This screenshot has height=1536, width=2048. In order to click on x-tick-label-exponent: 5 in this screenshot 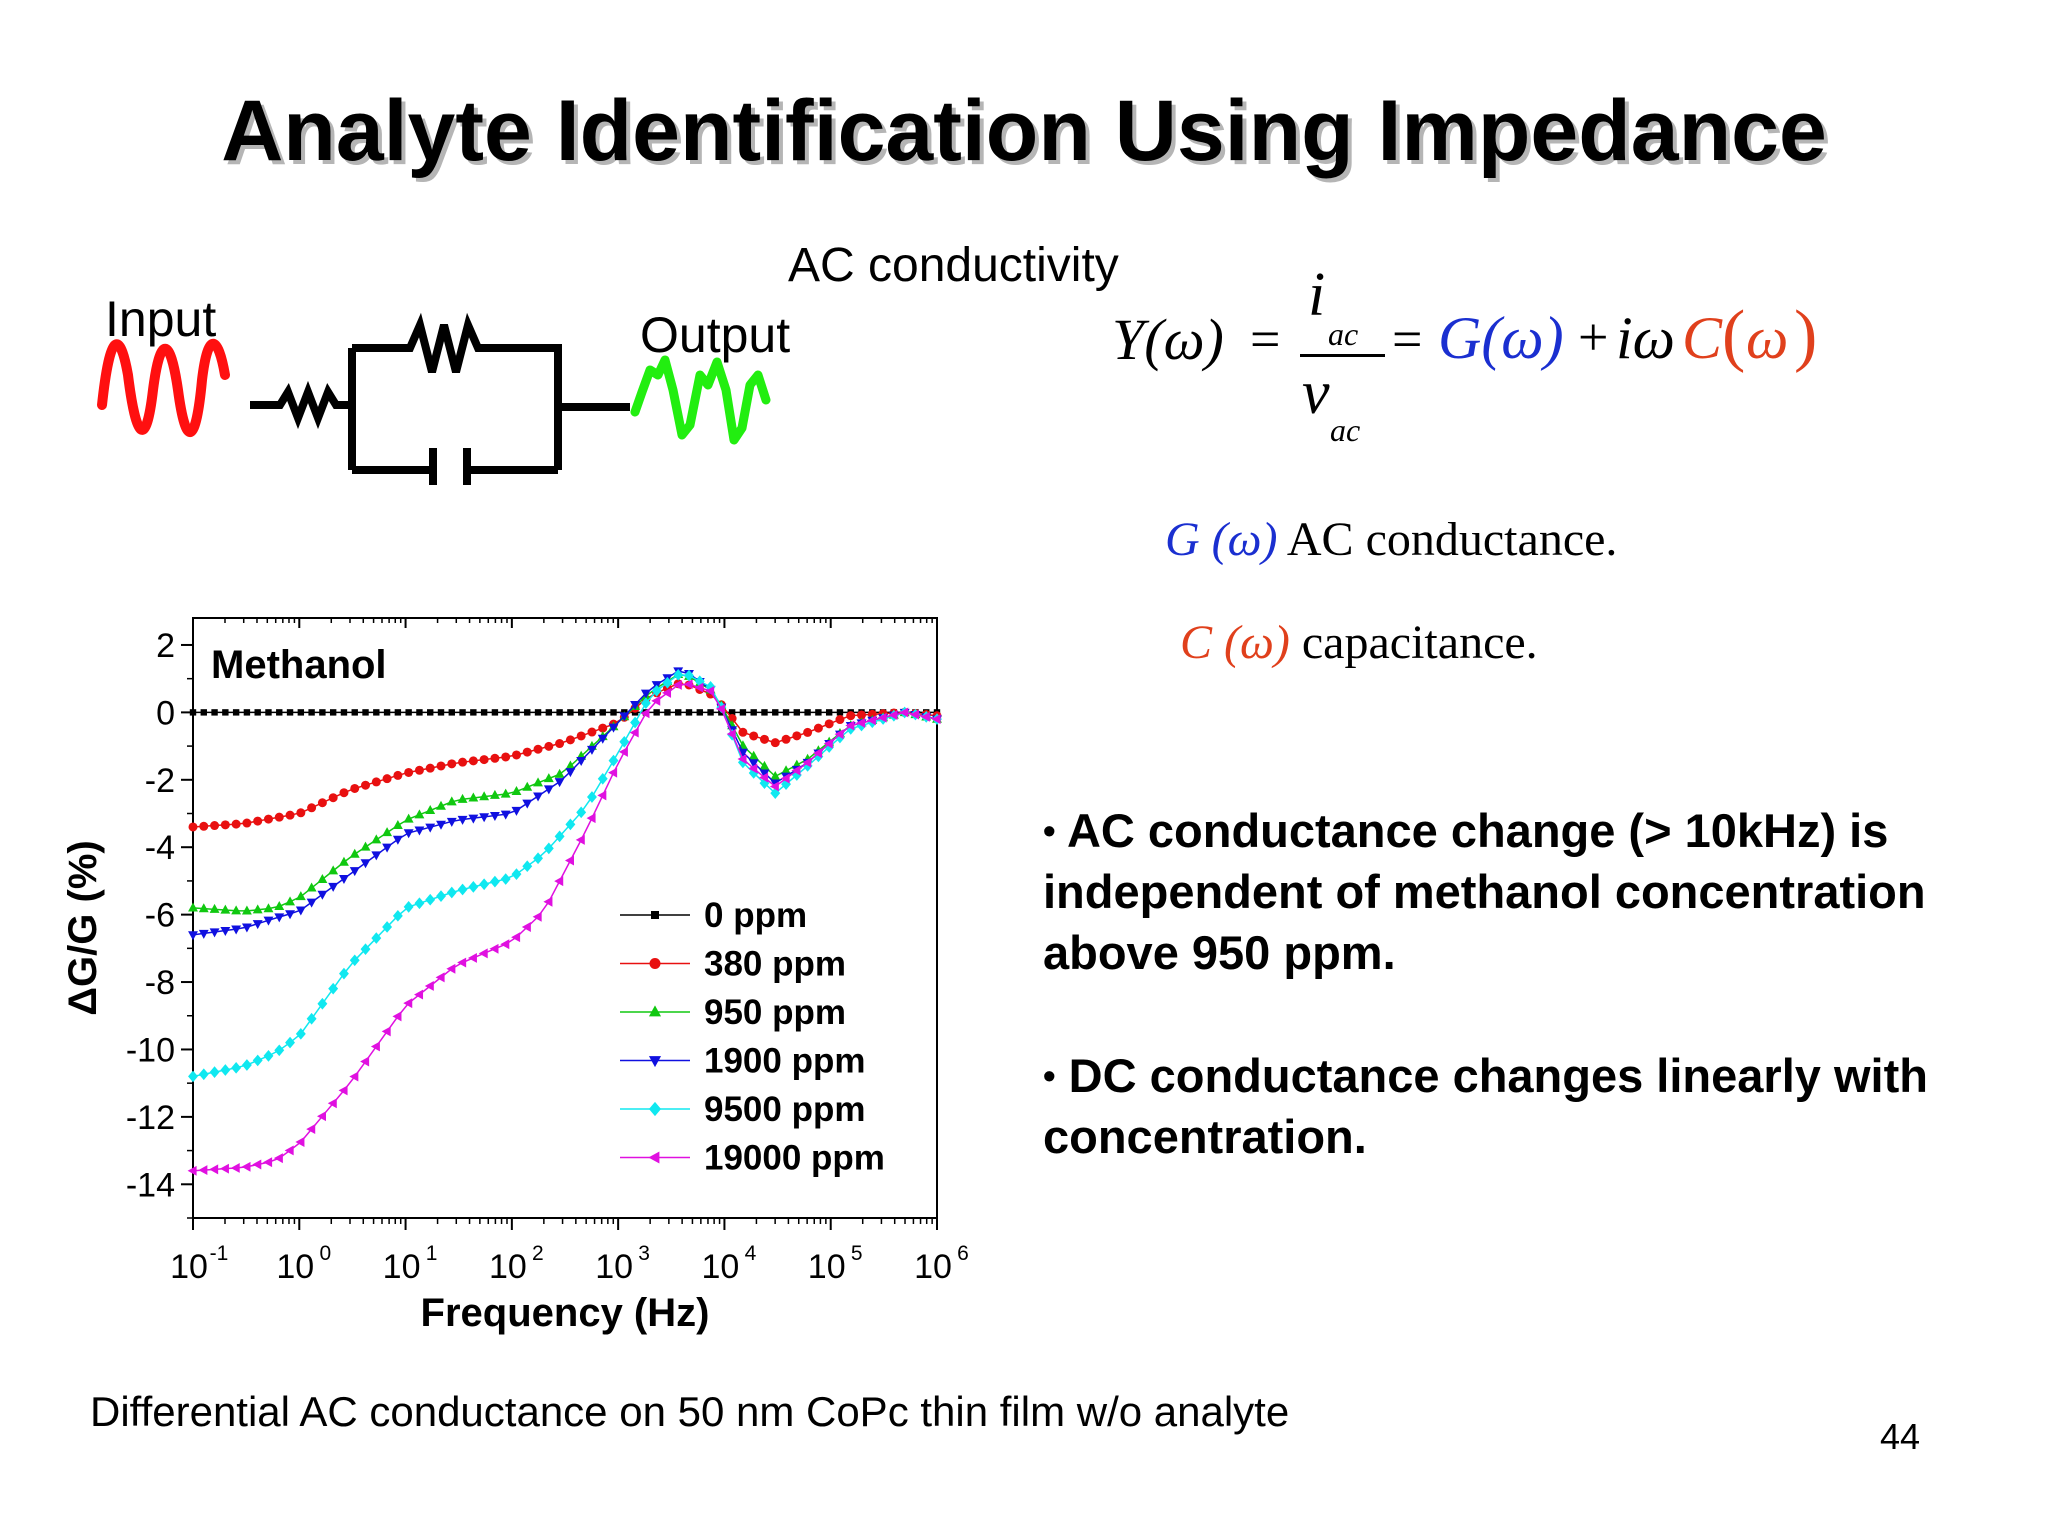, I will do `click(857, 1253)`.